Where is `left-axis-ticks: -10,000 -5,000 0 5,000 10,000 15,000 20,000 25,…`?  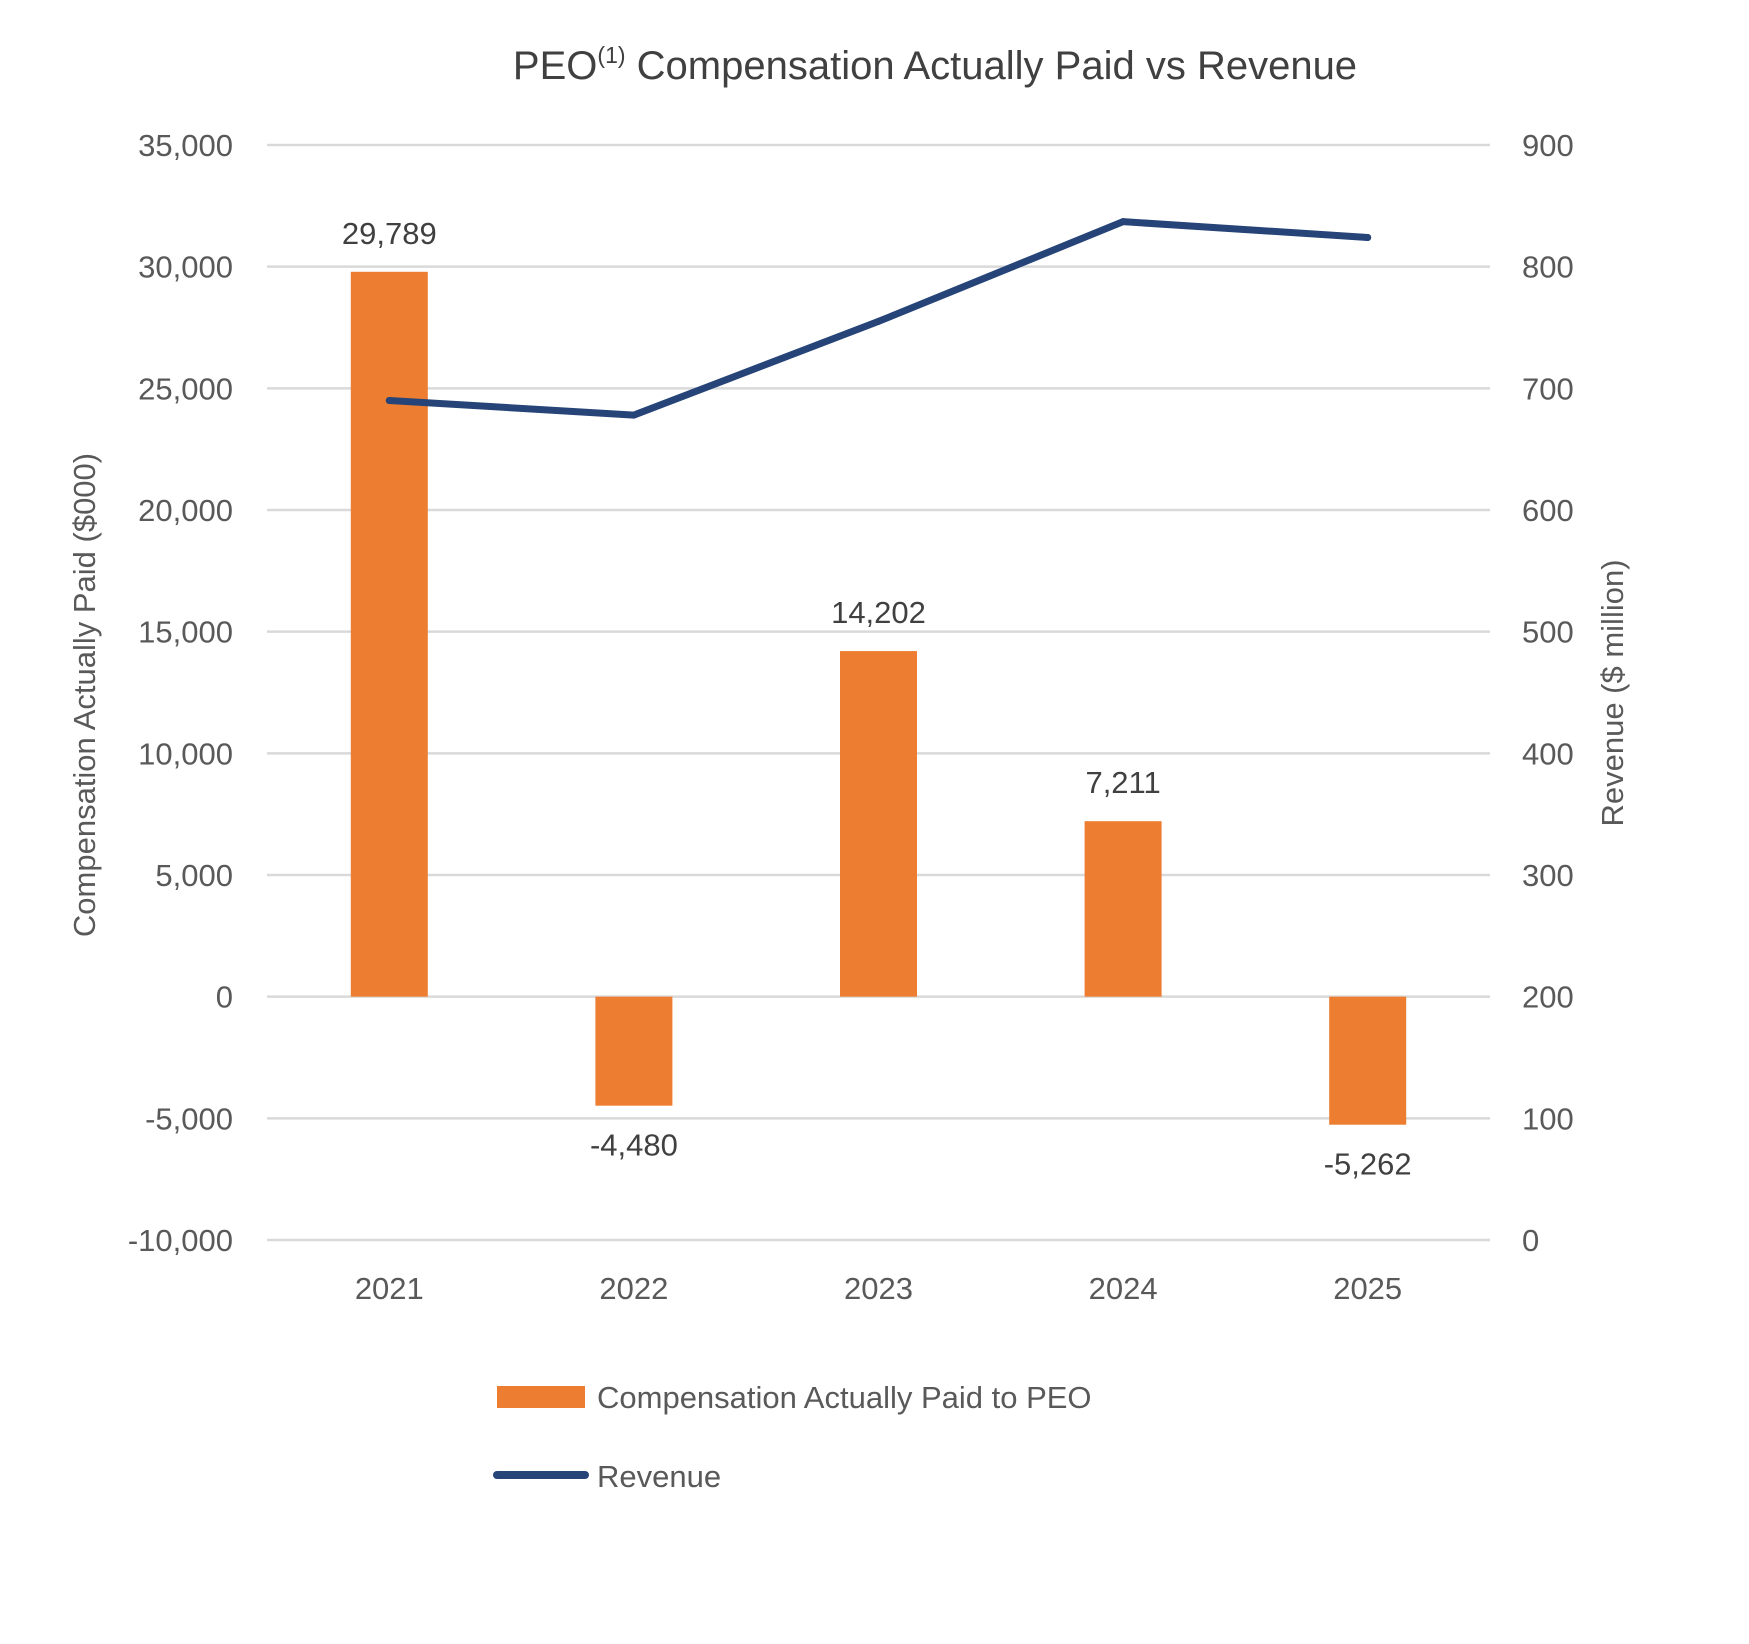
left-axis-ticks: -10,000 -5,000 0 5,000 10,000 15,000 20,000 25,… is located at coordinates (180, 693).